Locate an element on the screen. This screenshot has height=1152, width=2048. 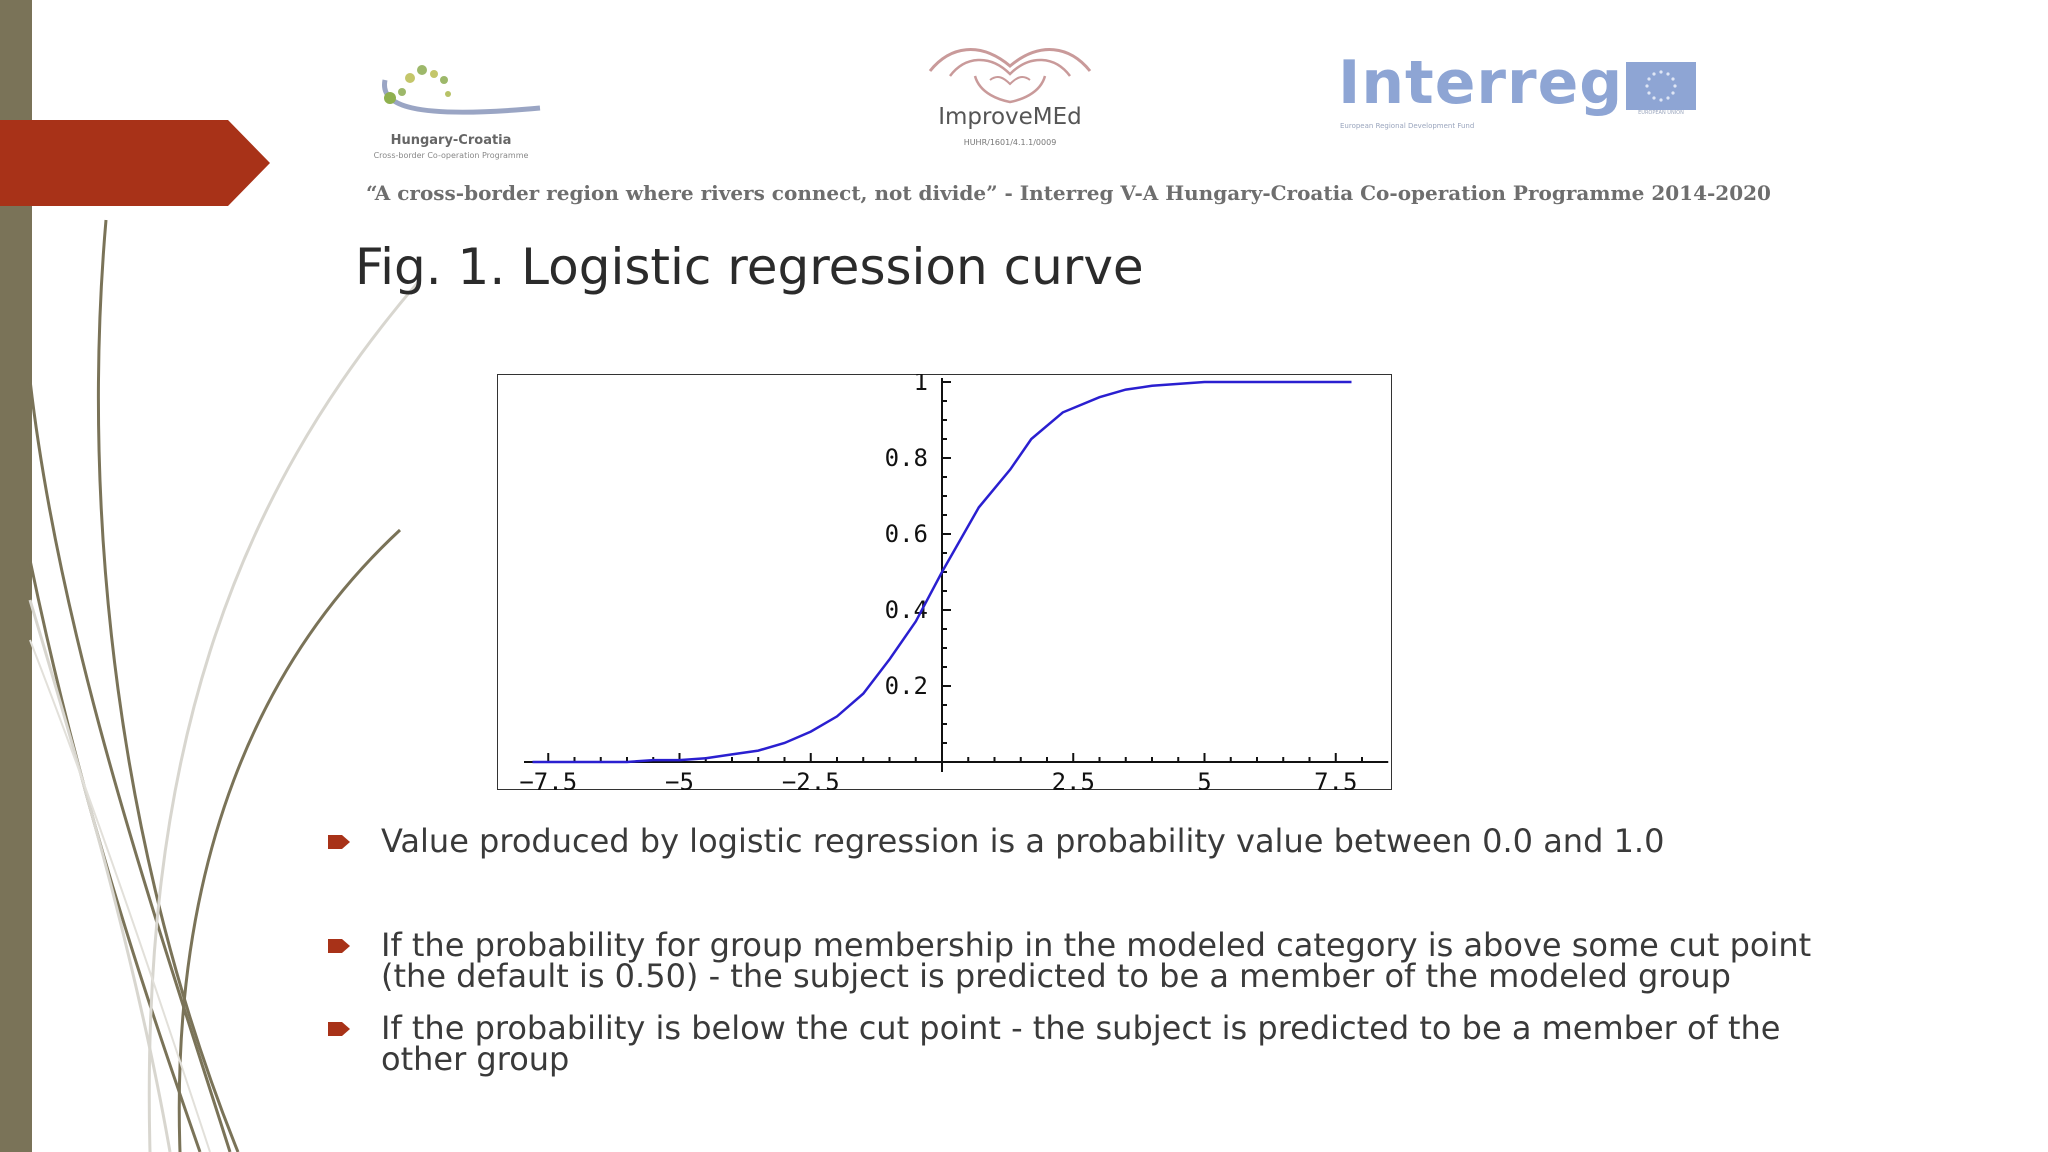
y-tick-label: 0.8 is located at coordinates (906, 458).